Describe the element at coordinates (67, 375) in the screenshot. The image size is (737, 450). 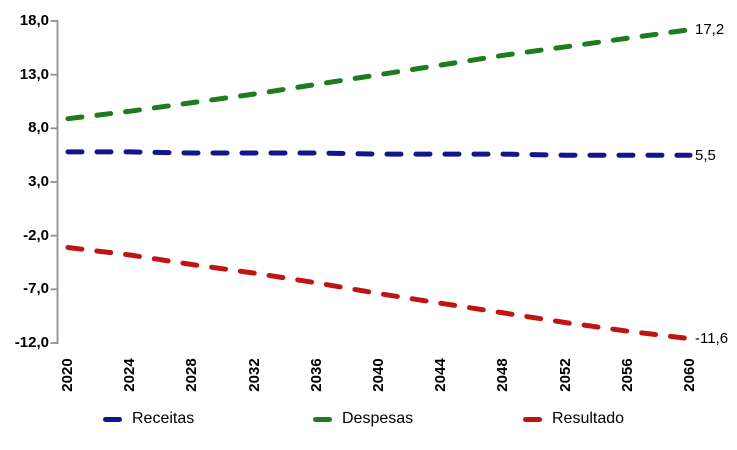
I see `x-tick-label: 2020` at that location.